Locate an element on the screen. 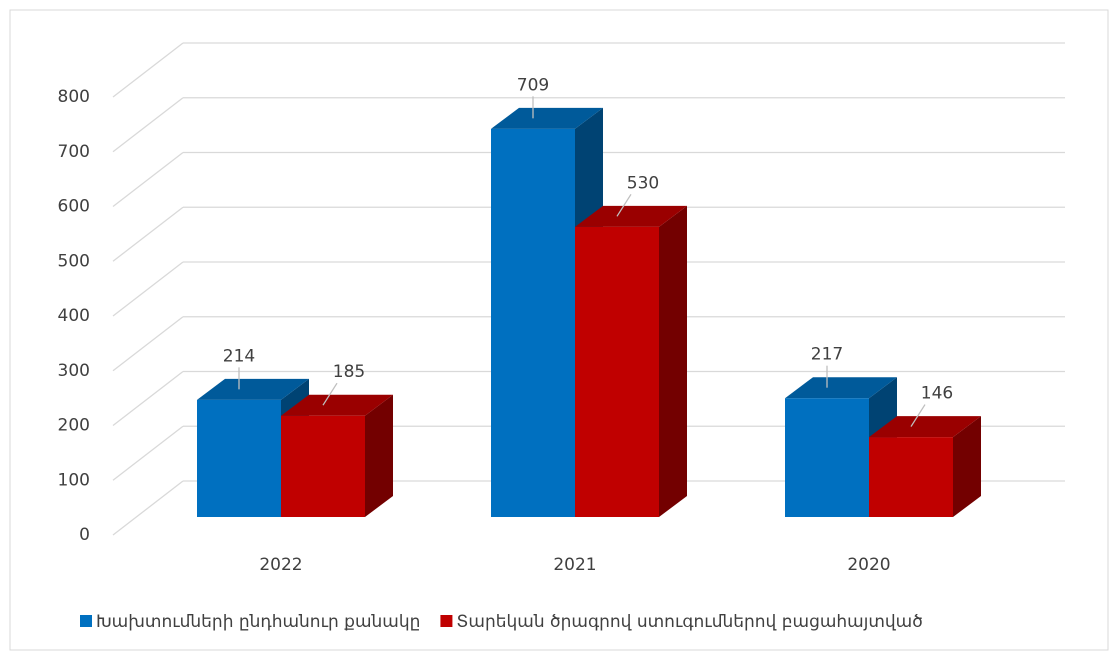  x-tick-label: 2022 is located at coordinates (280, 565).